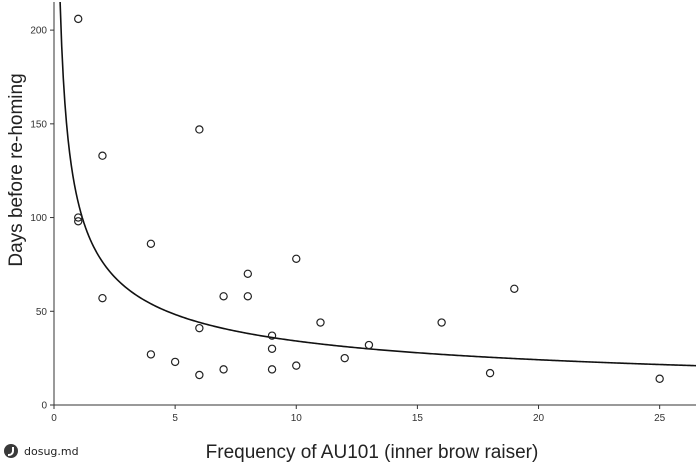 Image resolution: width=700 pixels, height=466 pixels. I want to click on x-tick-label: 15, so click(418, 418).